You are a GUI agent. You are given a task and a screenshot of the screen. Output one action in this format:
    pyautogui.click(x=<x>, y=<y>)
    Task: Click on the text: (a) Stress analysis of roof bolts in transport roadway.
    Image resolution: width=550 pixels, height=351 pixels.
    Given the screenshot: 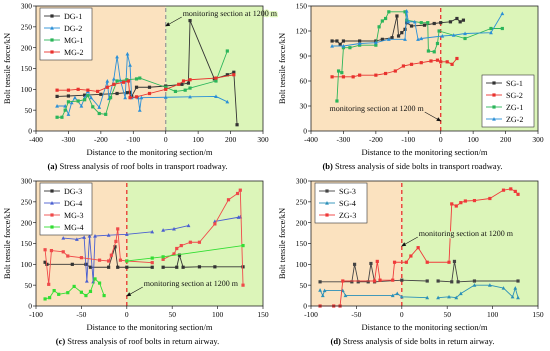 What is the action you would take?
    pyautogui.click(x=137, y=166)
    